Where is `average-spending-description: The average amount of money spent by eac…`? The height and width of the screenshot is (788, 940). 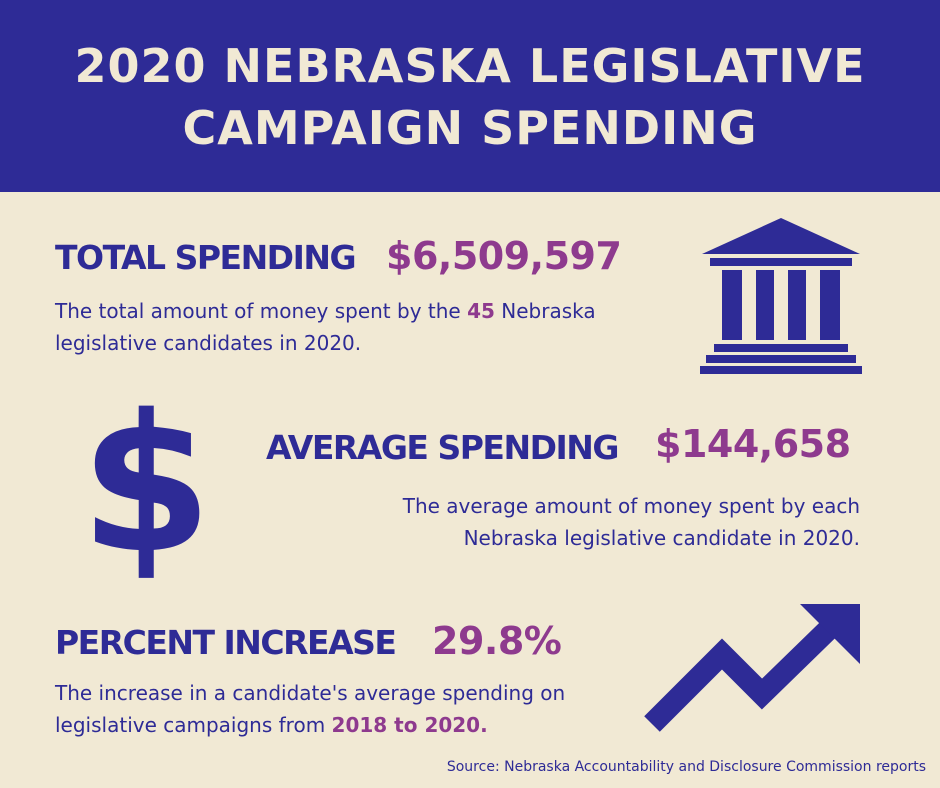
average-spending-description: The average amount of money spent by eac… is located at coordinates (631, 522).